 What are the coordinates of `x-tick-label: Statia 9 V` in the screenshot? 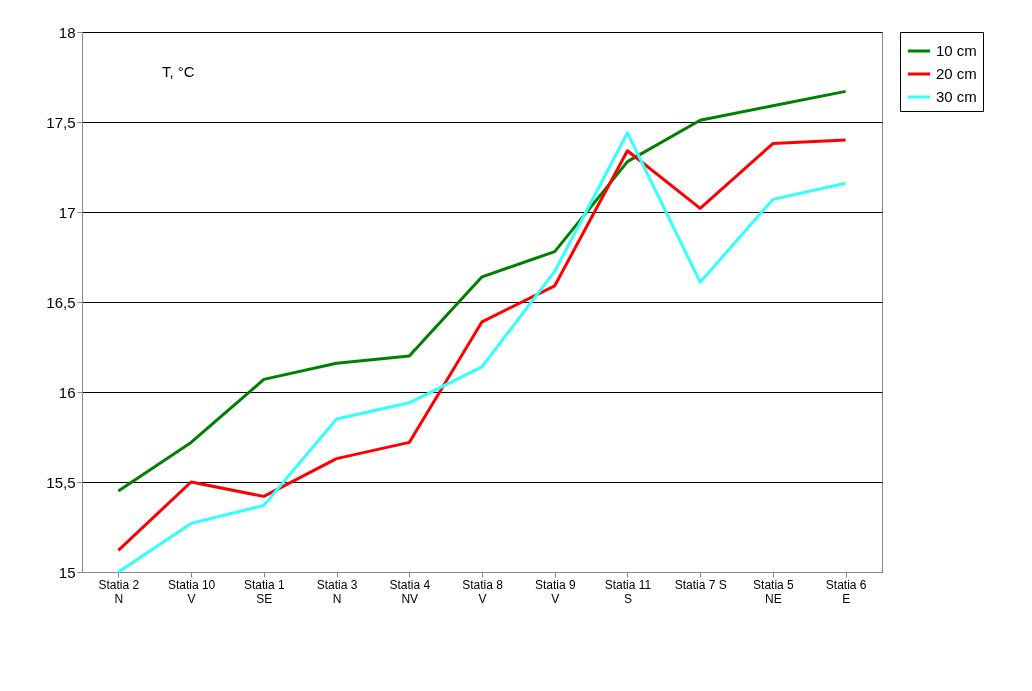 It's located at (555, 591).